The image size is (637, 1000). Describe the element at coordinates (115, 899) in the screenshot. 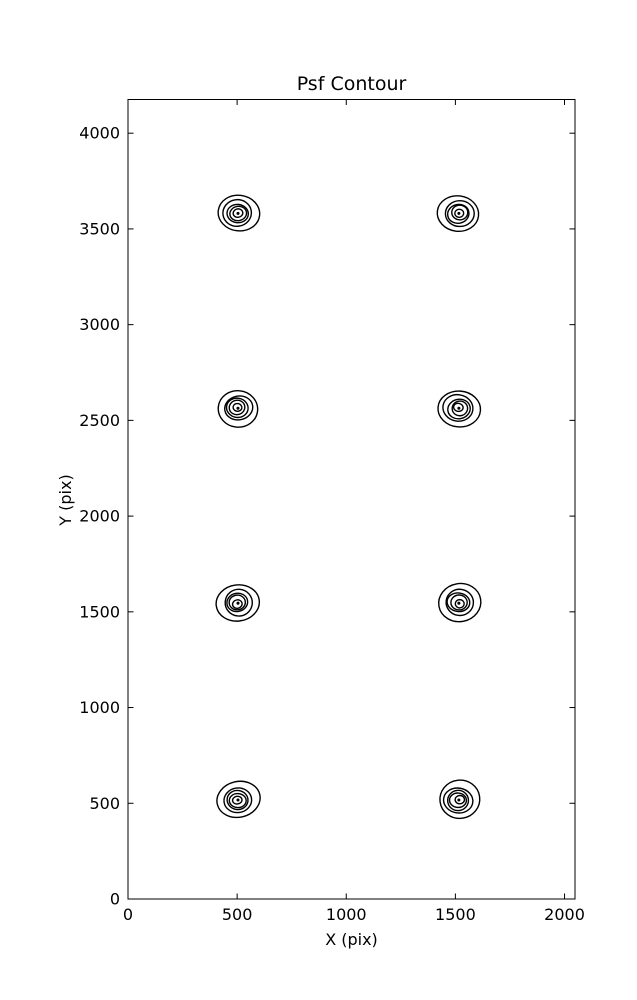

I see `y-tick-label: 0` at that location.